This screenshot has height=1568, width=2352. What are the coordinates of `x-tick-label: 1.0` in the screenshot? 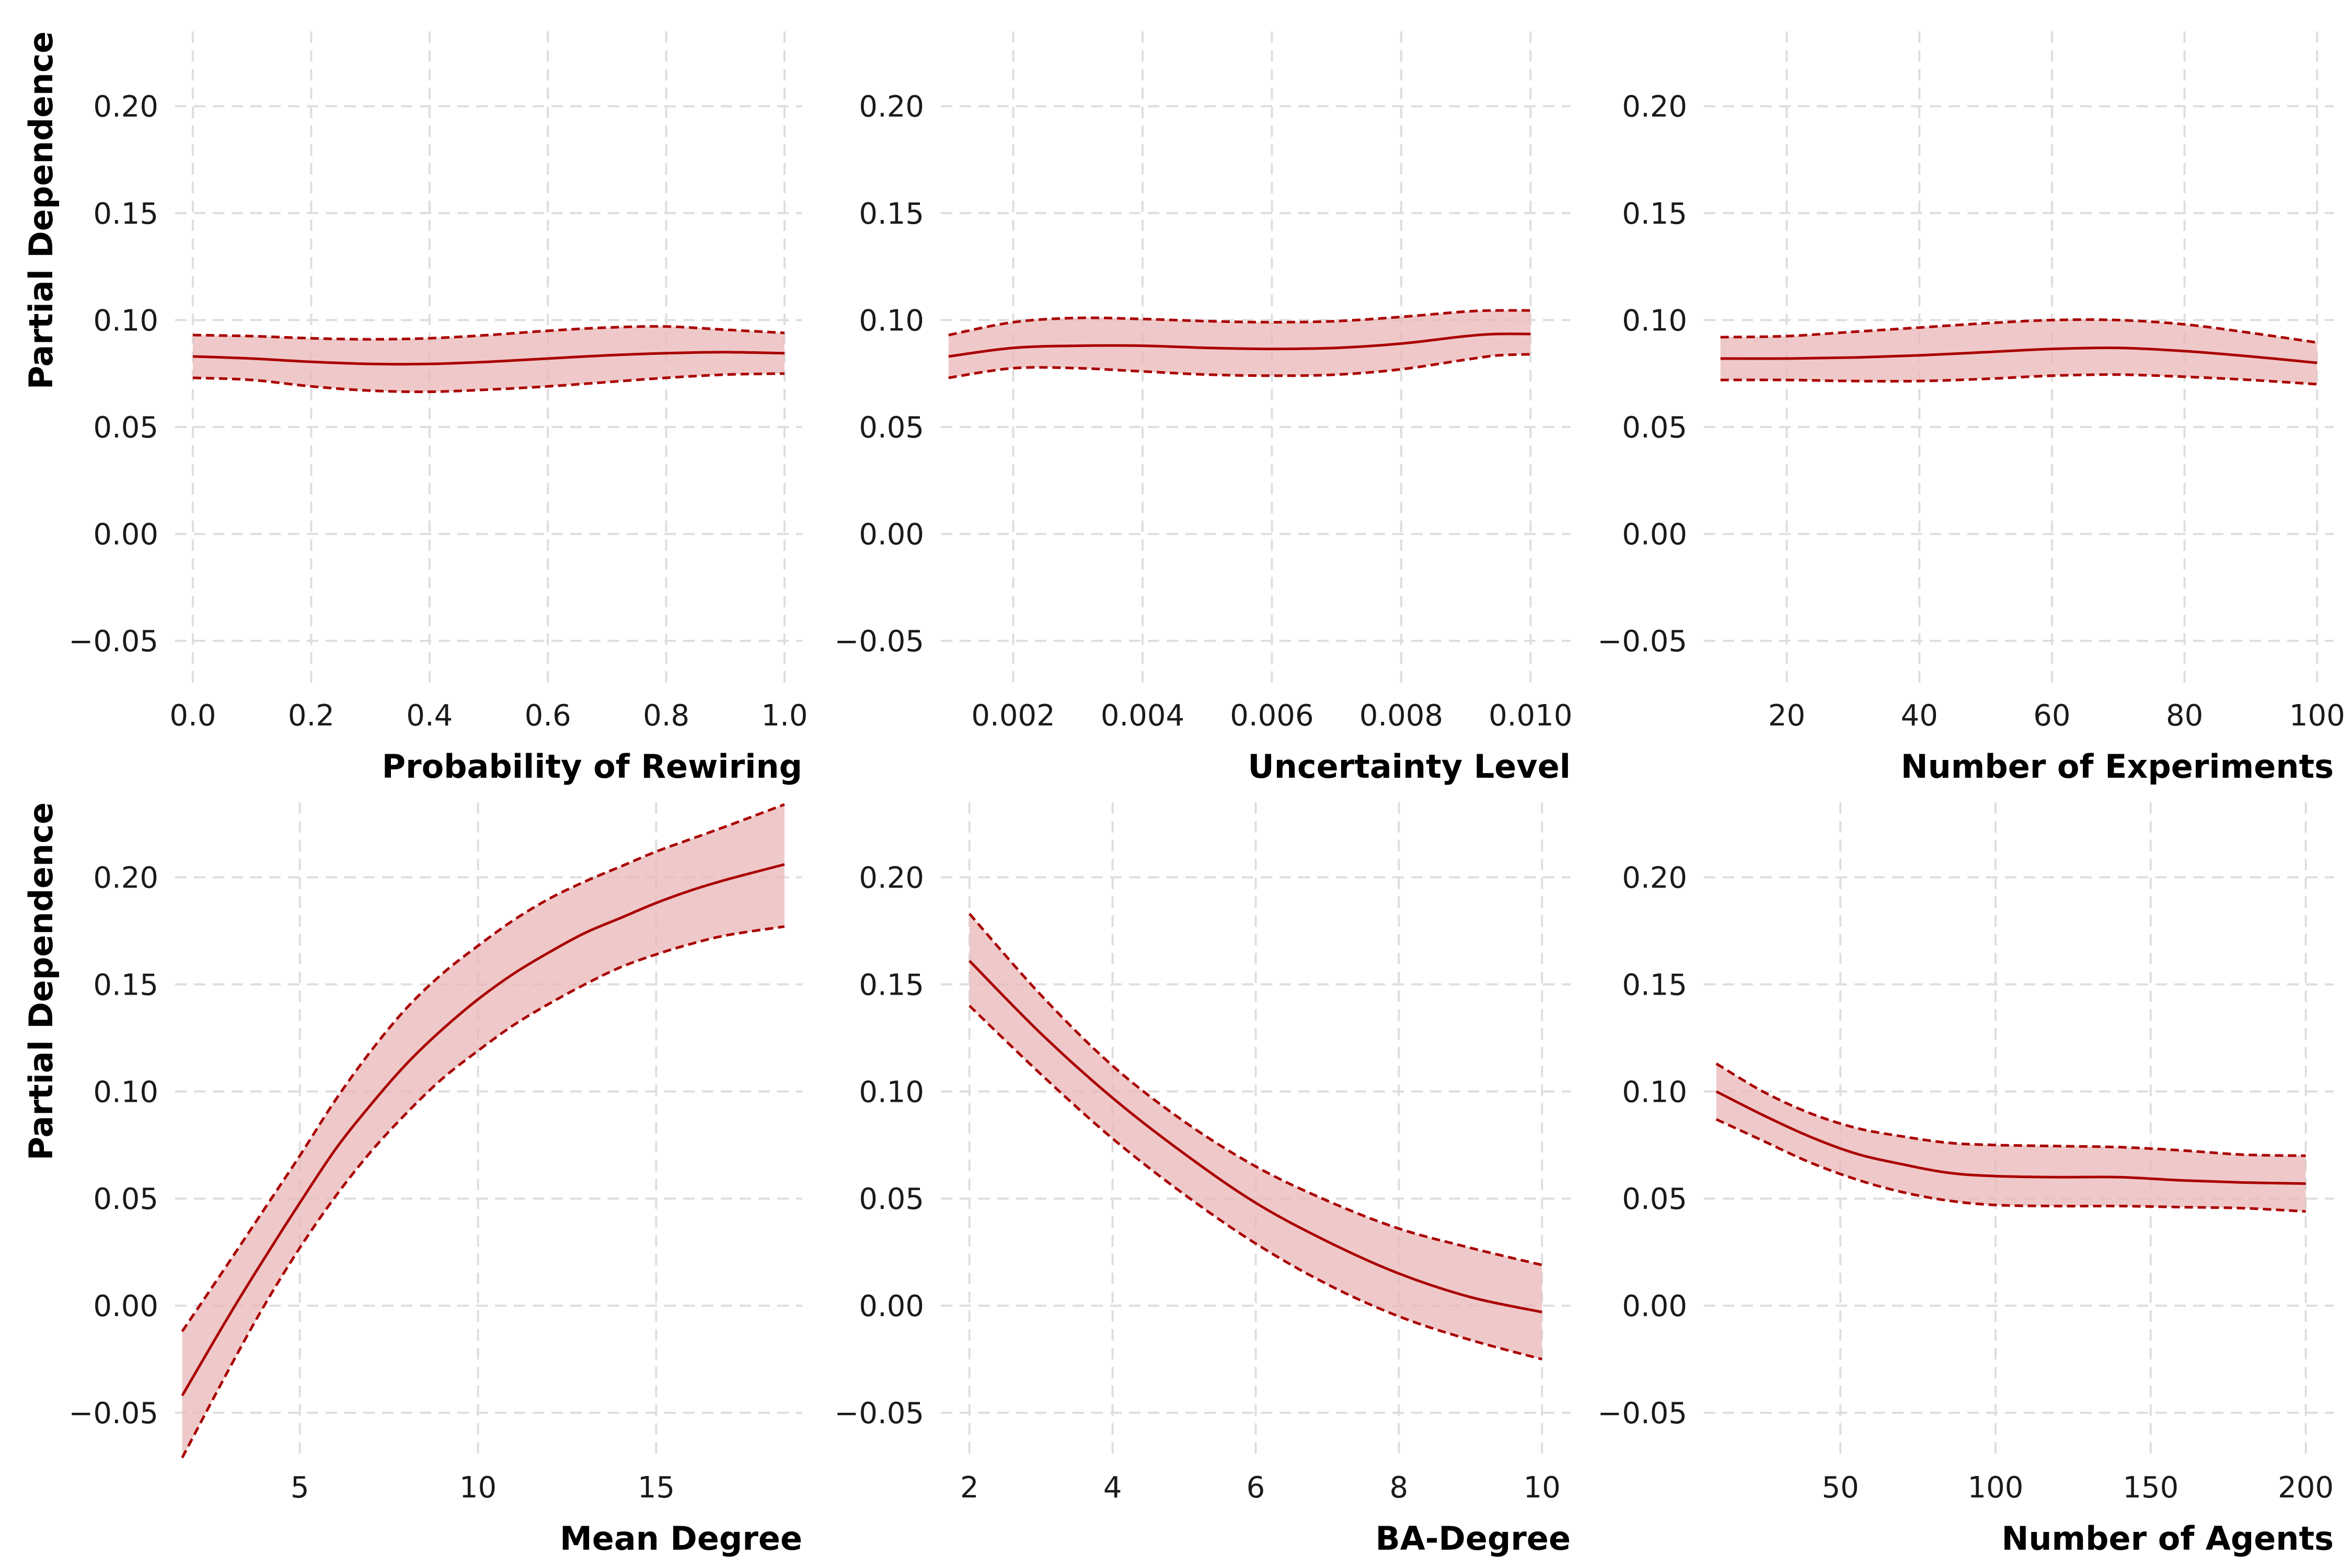 It's located at (785, 716).